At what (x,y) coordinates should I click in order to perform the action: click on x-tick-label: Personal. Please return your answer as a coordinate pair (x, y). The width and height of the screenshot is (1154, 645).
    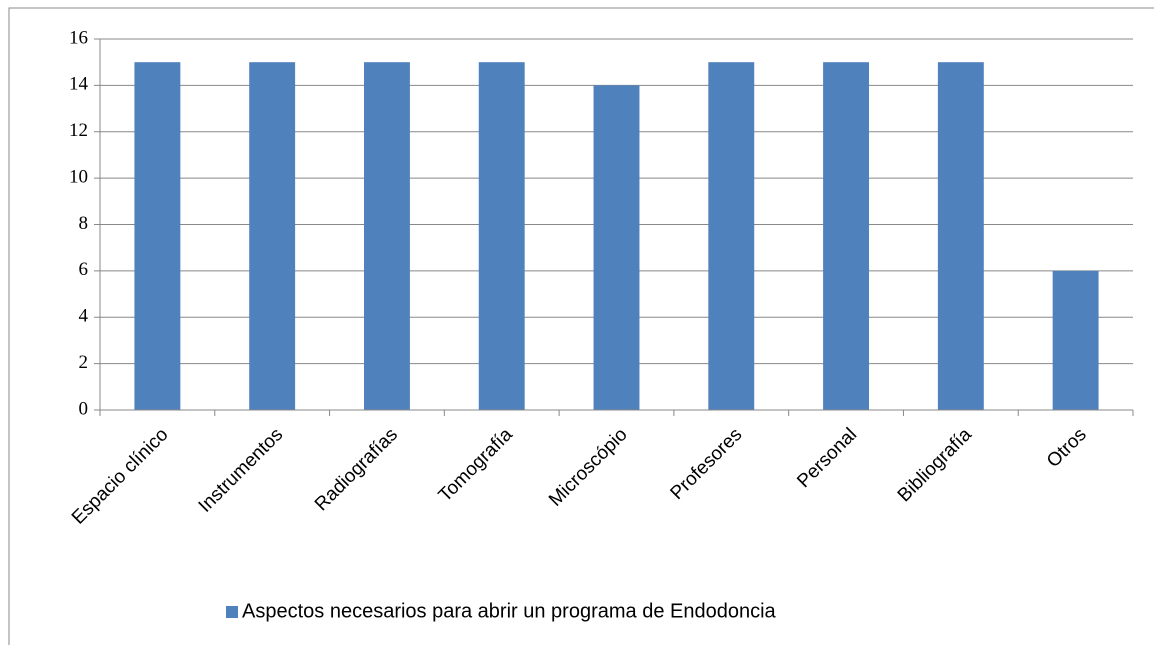
    Looking at the image, I should click on (827, 458).